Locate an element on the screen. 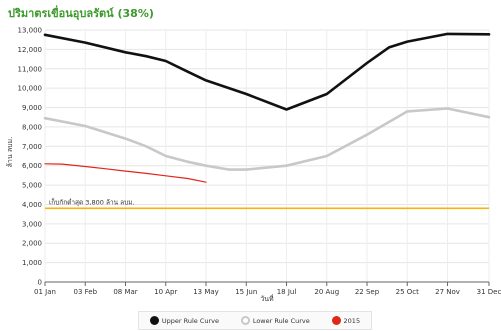 The height and width of the screenshot is (331, 501). y-tick-label: 9,000 is located at coordinates (32, 108).